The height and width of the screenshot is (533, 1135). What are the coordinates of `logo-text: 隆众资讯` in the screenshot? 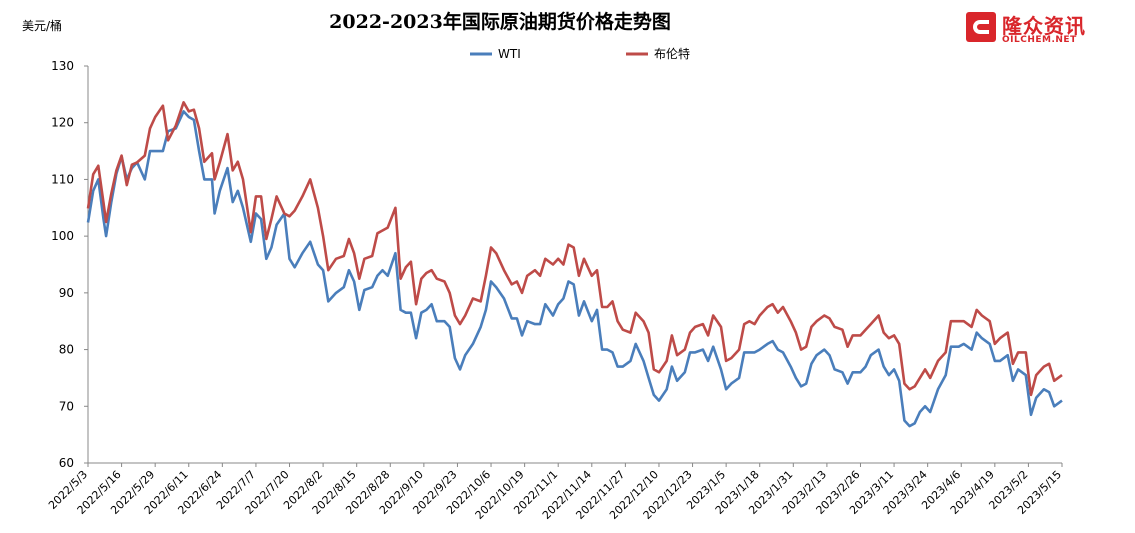 It's located at (1044, 26).